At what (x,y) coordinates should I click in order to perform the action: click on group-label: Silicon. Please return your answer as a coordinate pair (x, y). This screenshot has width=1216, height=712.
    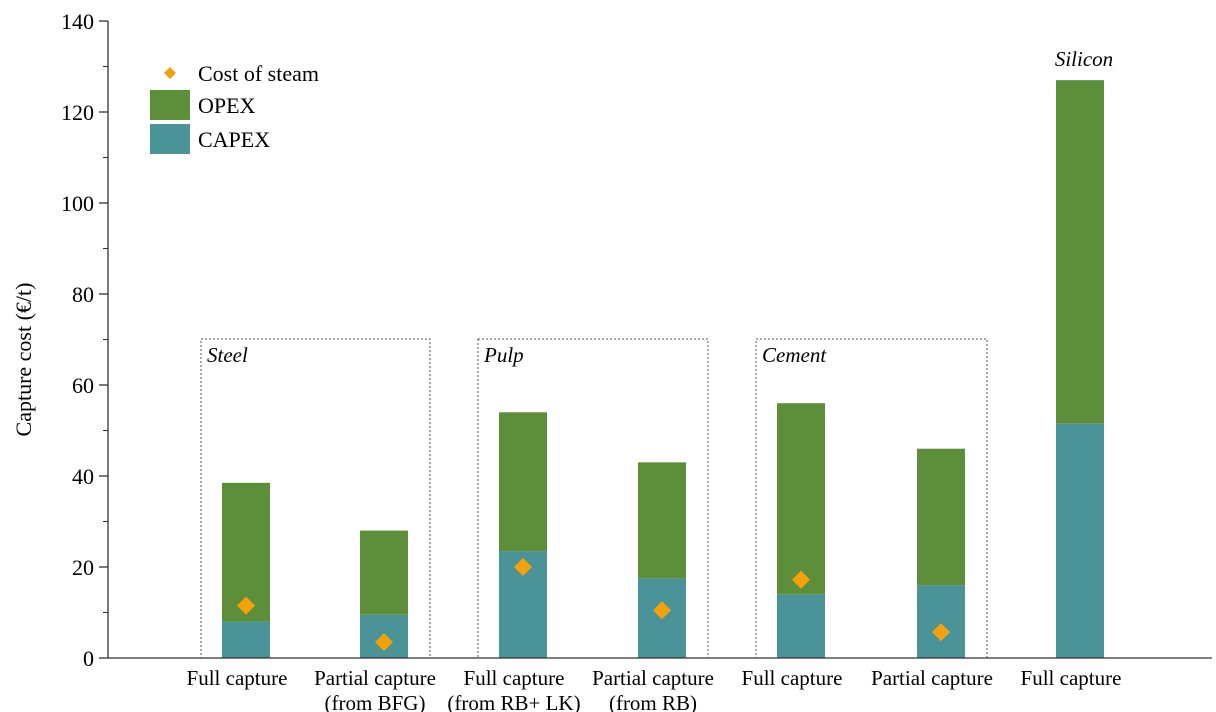
    Looking at the image, I should click on (1084, 59).